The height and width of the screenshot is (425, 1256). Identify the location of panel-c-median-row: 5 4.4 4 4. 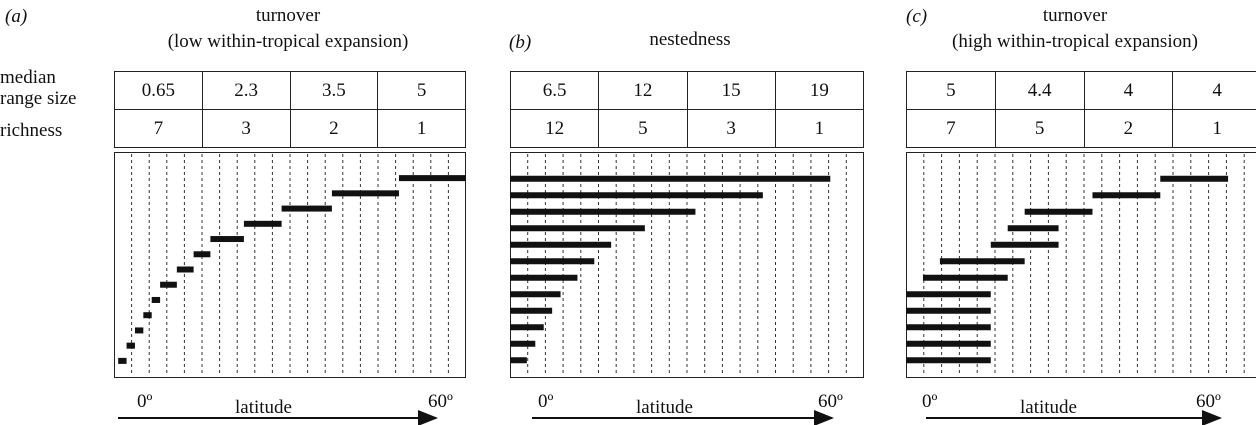
(1081, 90).